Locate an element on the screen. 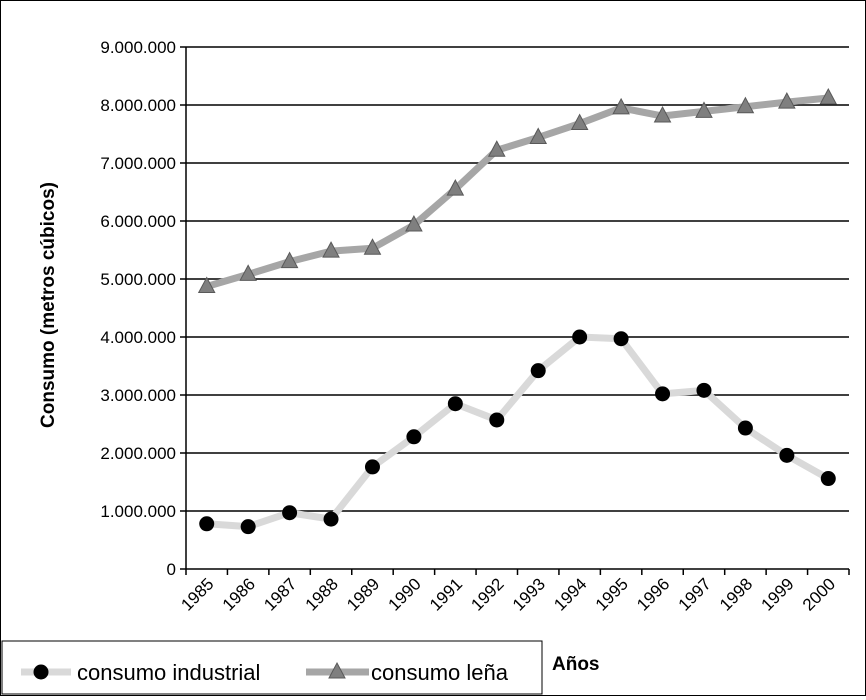 The image size is (866, 700). x-tick-label: 2000 is located at coordinates (819, 594).